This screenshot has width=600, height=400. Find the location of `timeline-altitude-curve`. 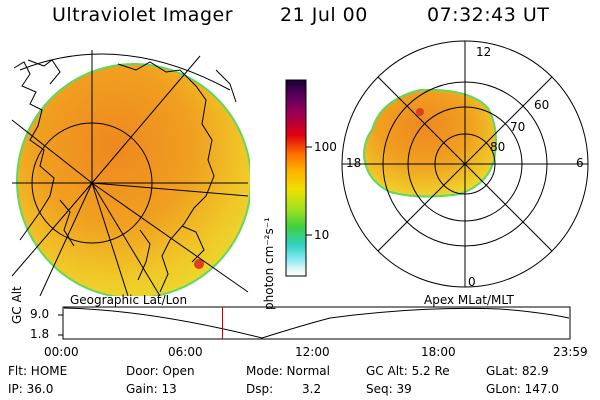

timeline-altitude-curve is located at coordinates (316, 323).